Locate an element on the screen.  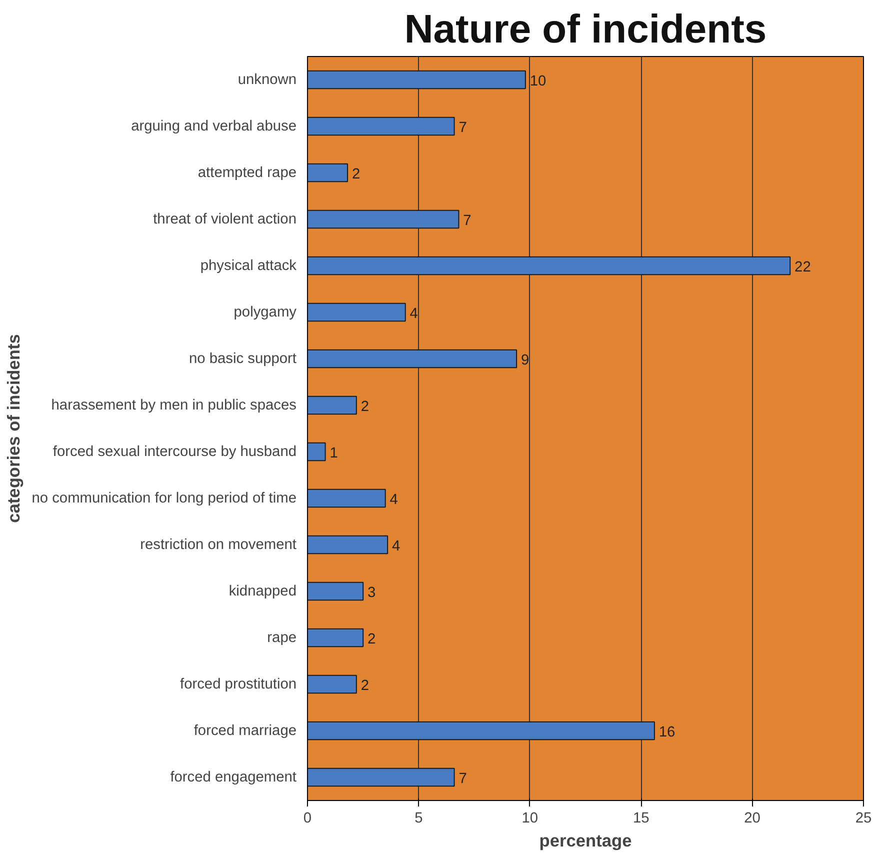
x-tick-label: 0 is located at coordinates (307, 818).